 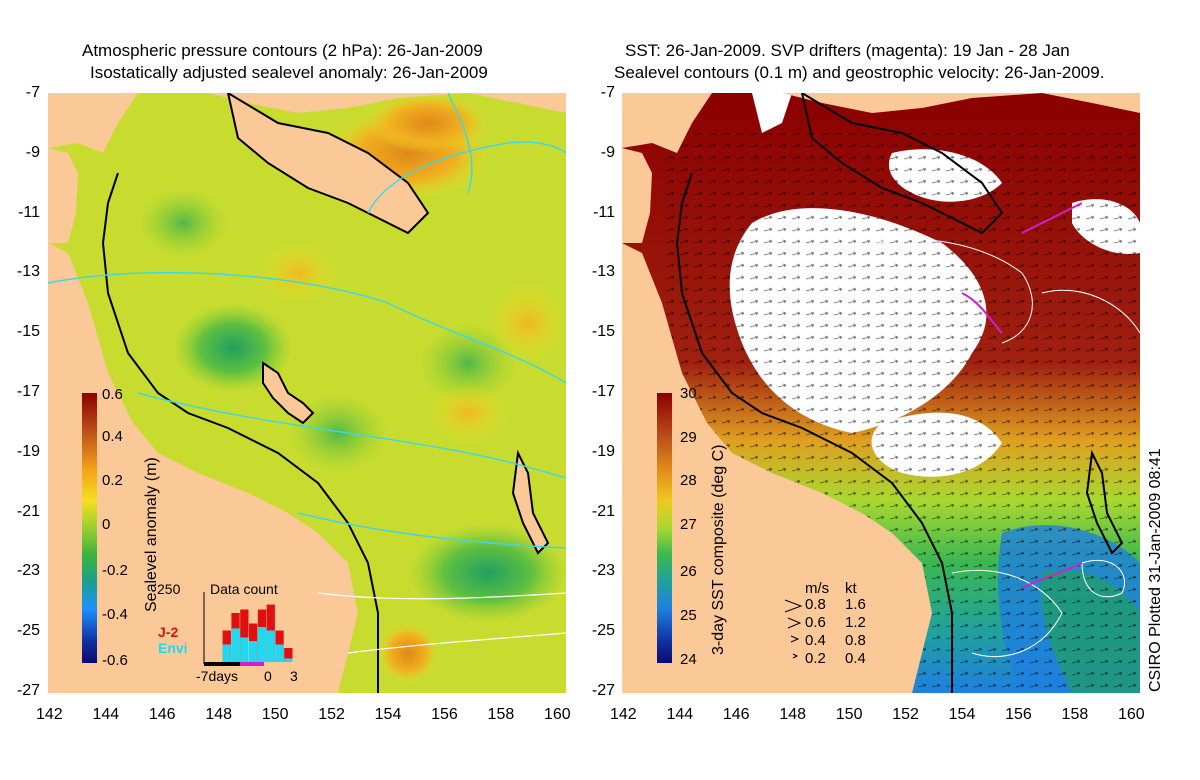 What do you see at coordinates (1131, 714) in the screenshot?
I see `right-x-tick-9: 160` at bounding box center [1131, 714].